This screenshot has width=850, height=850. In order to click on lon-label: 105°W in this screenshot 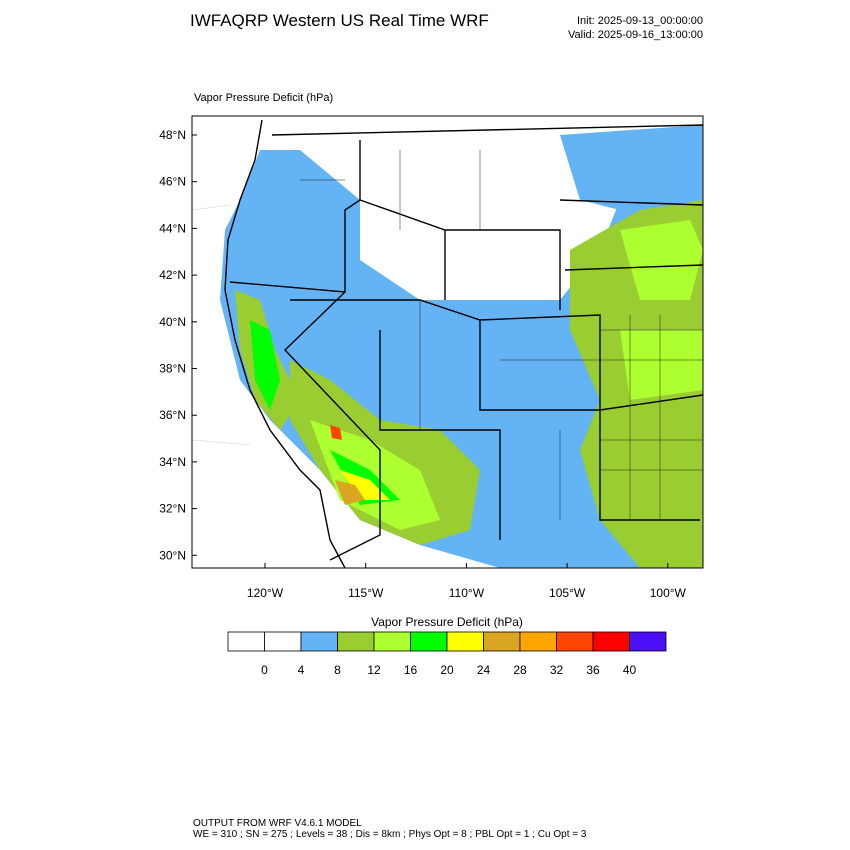, I will do `click(567, 593)`.